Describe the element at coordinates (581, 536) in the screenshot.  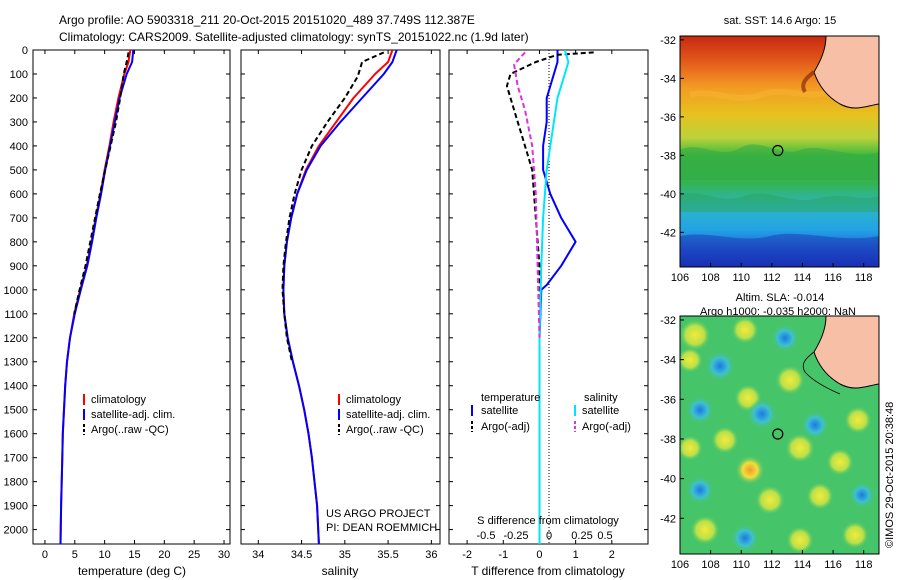
I see `s-diff-tick-label: 0.25` at that location.